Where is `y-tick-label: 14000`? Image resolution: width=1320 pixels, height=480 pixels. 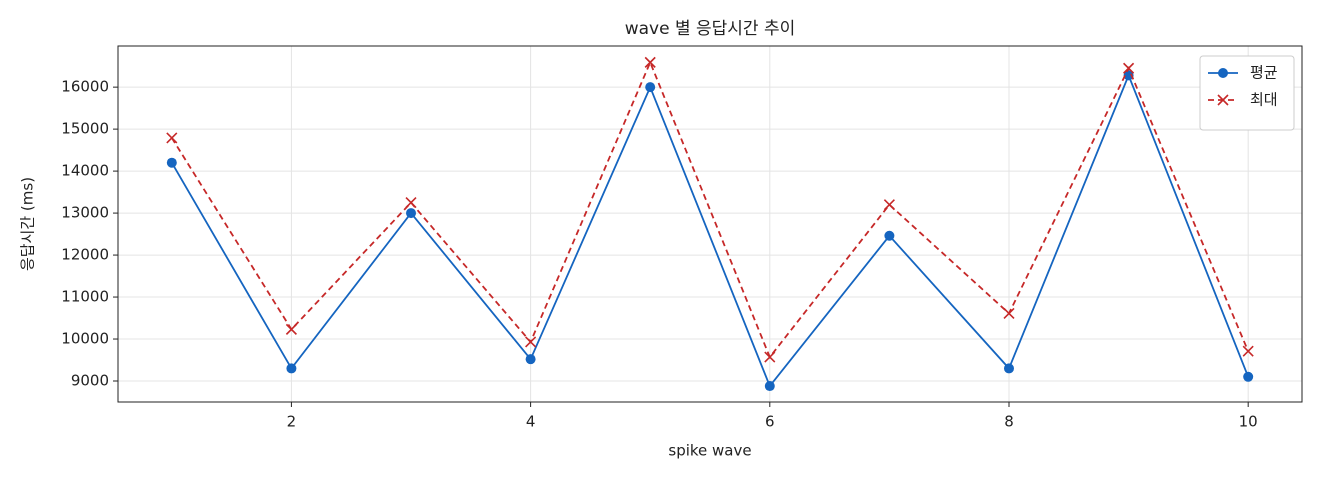
y-tick-label: 14000 is located at coordinates (85, 171).